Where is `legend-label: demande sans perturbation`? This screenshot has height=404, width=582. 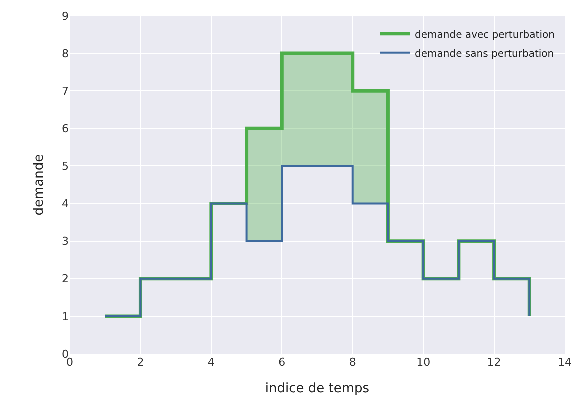 legend-label: demande sans perturbation is located at coordinates (484, 54).